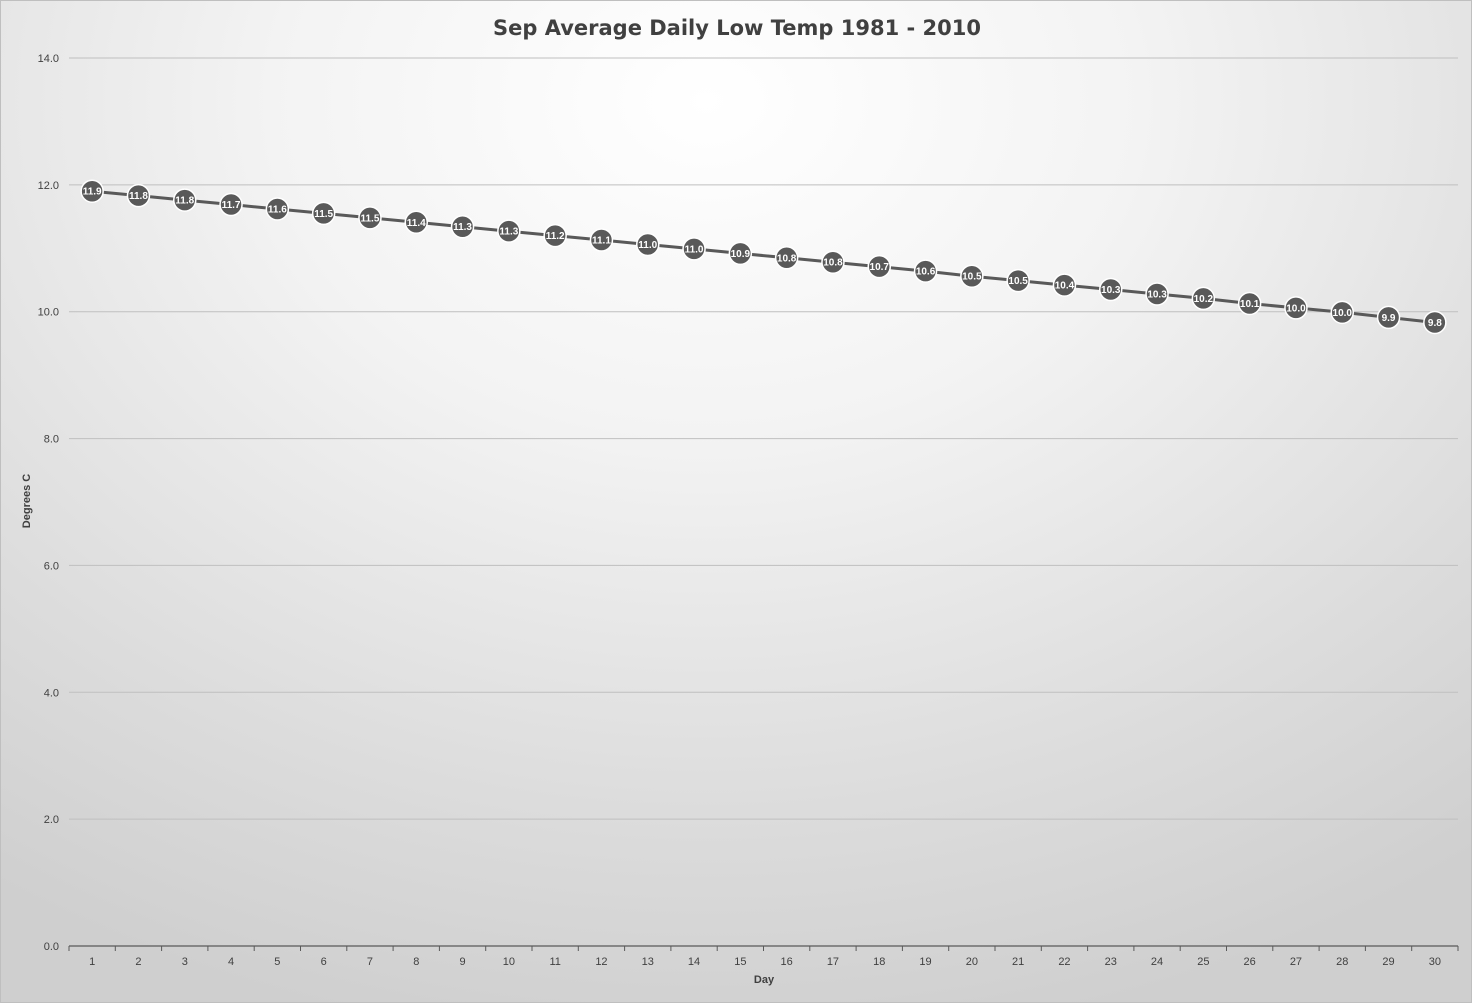  What do you see at coordinates (51, 566) in the screenshot?
I see `y-tick-label: 6.0` at bounding box center [51, 566].